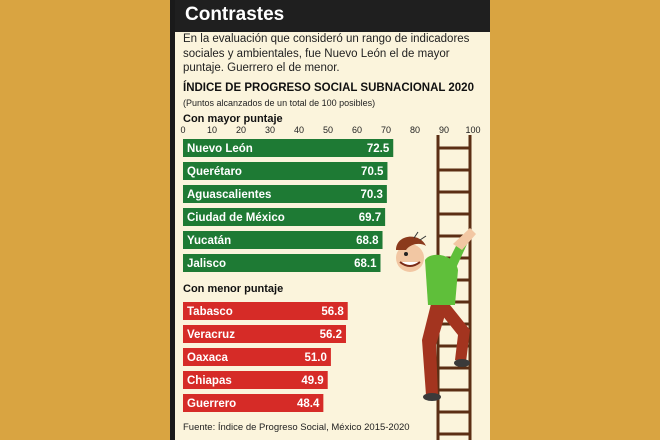  What do you see at coordinates (332, 312) in the screenshot?
I see `data-label: 56.8` at bounding box center [332, 312].